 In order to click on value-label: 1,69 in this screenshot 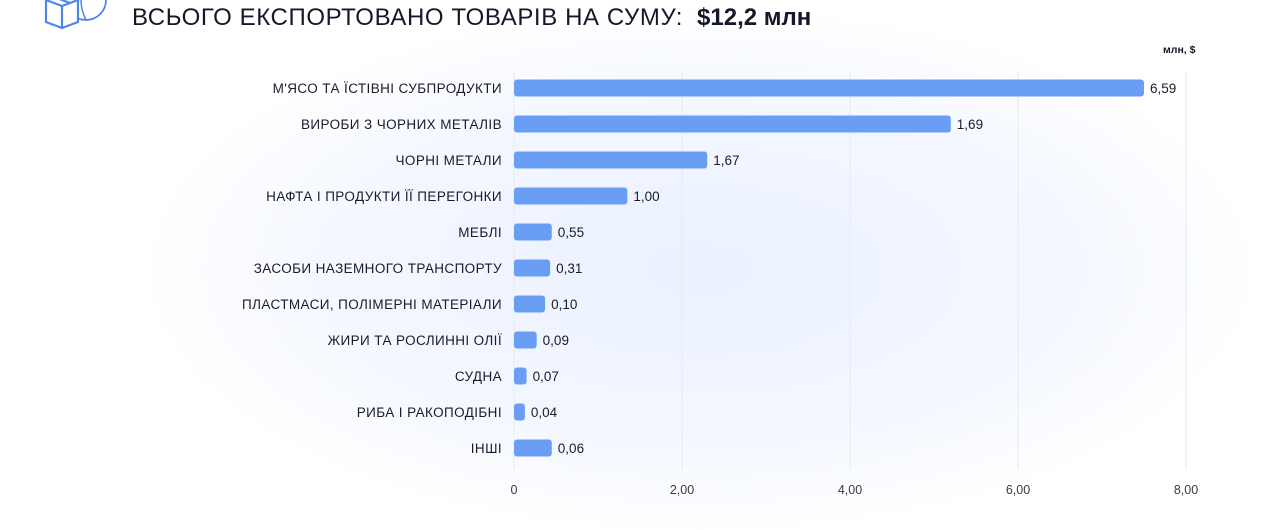, I will do `click(970, 124)`.